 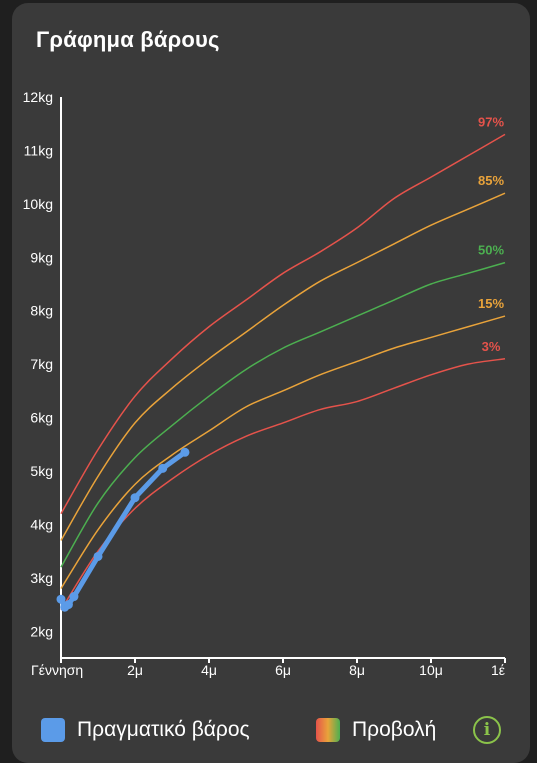 I want to click on actual-weight-line, so click(x=123, y=529).